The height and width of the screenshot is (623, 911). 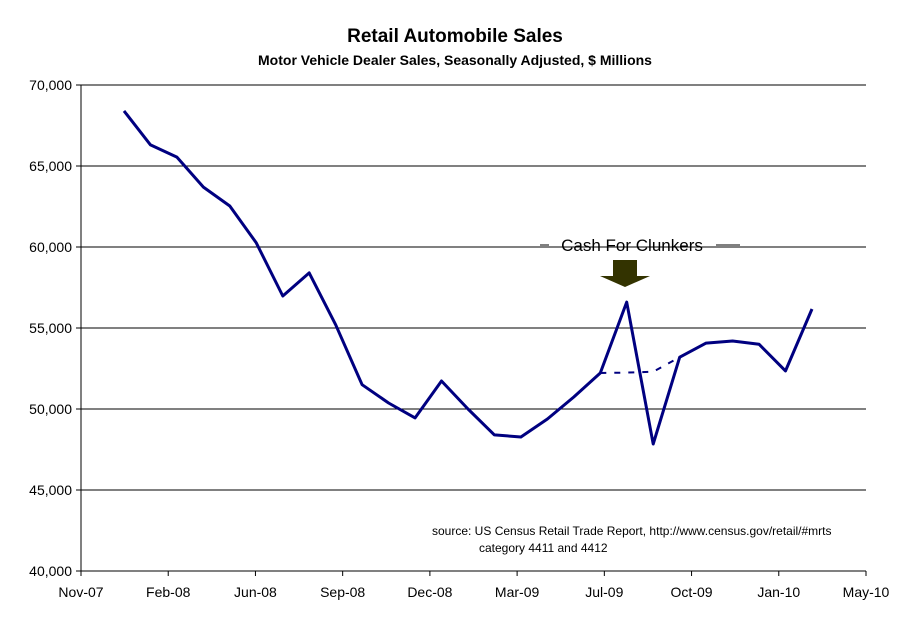 I want to click on x-tick-label: Nov-07, so click(x=80, y=592).